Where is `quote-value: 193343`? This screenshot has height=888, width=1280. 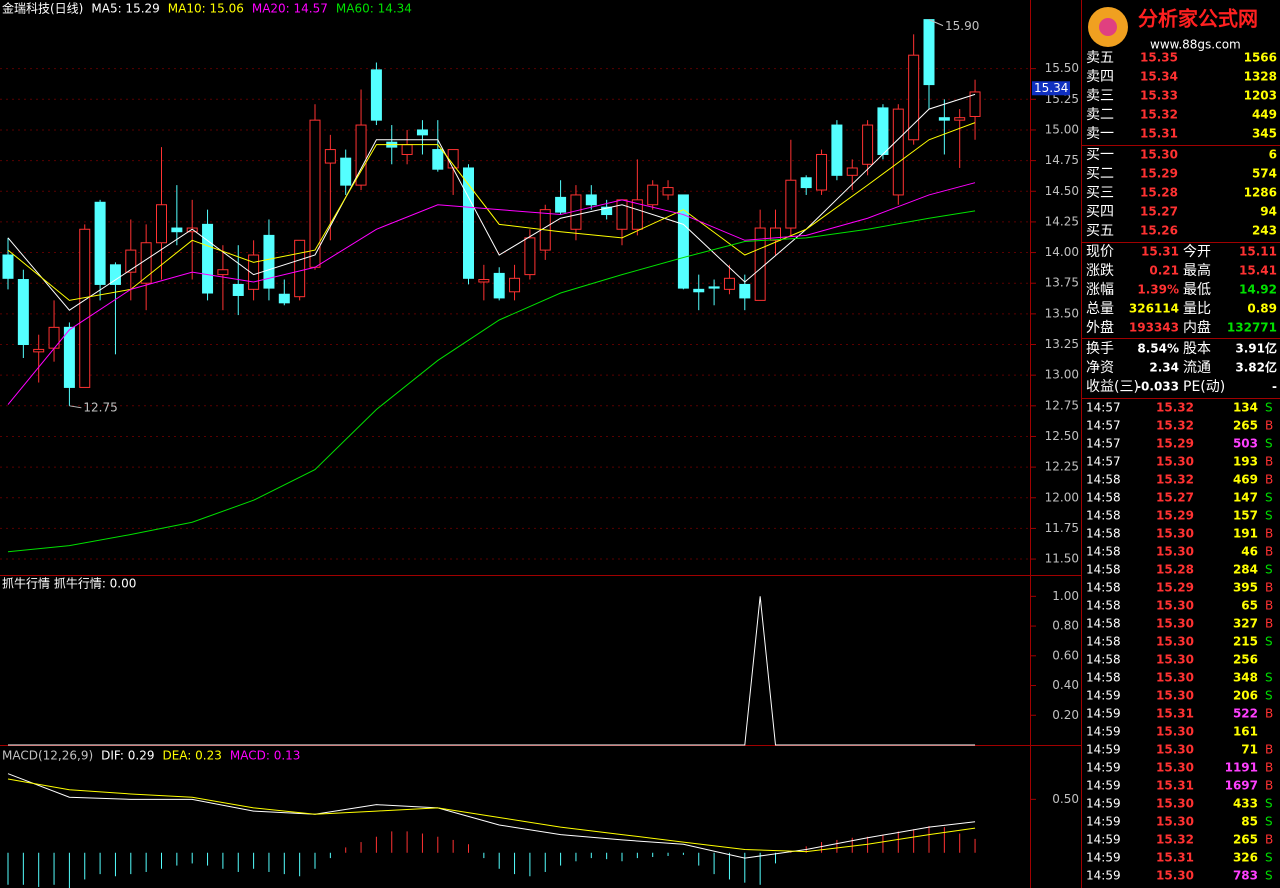
quote-value: 193343 is located at coordinates (1154, 328).